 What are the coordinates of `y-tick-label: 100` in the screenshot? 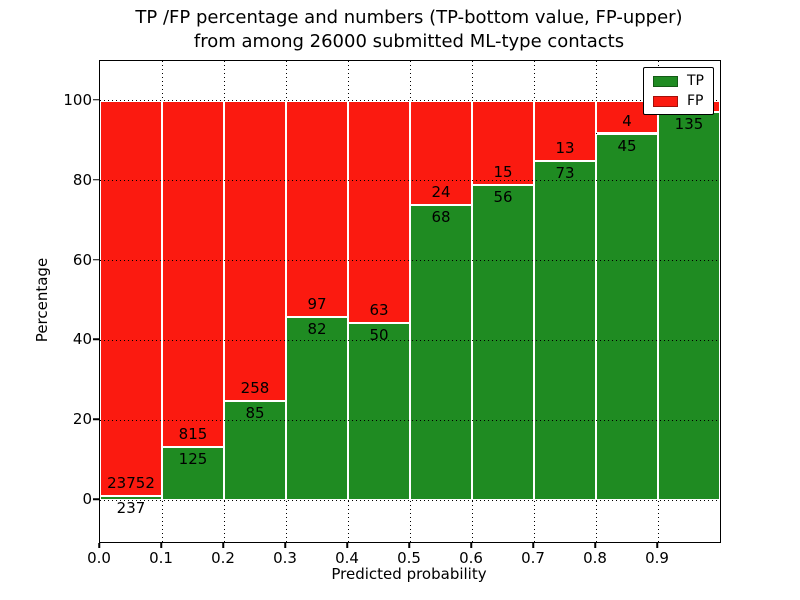 It's located at (77, 99).